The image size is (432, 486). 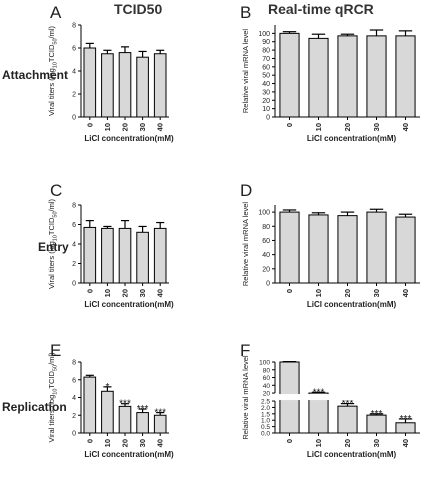 What do you see at coordinates (129, 304) in the screenshot?
I see `x-axis-label-c: LiCl concentration(mM)` at bounding box center [129, 304].